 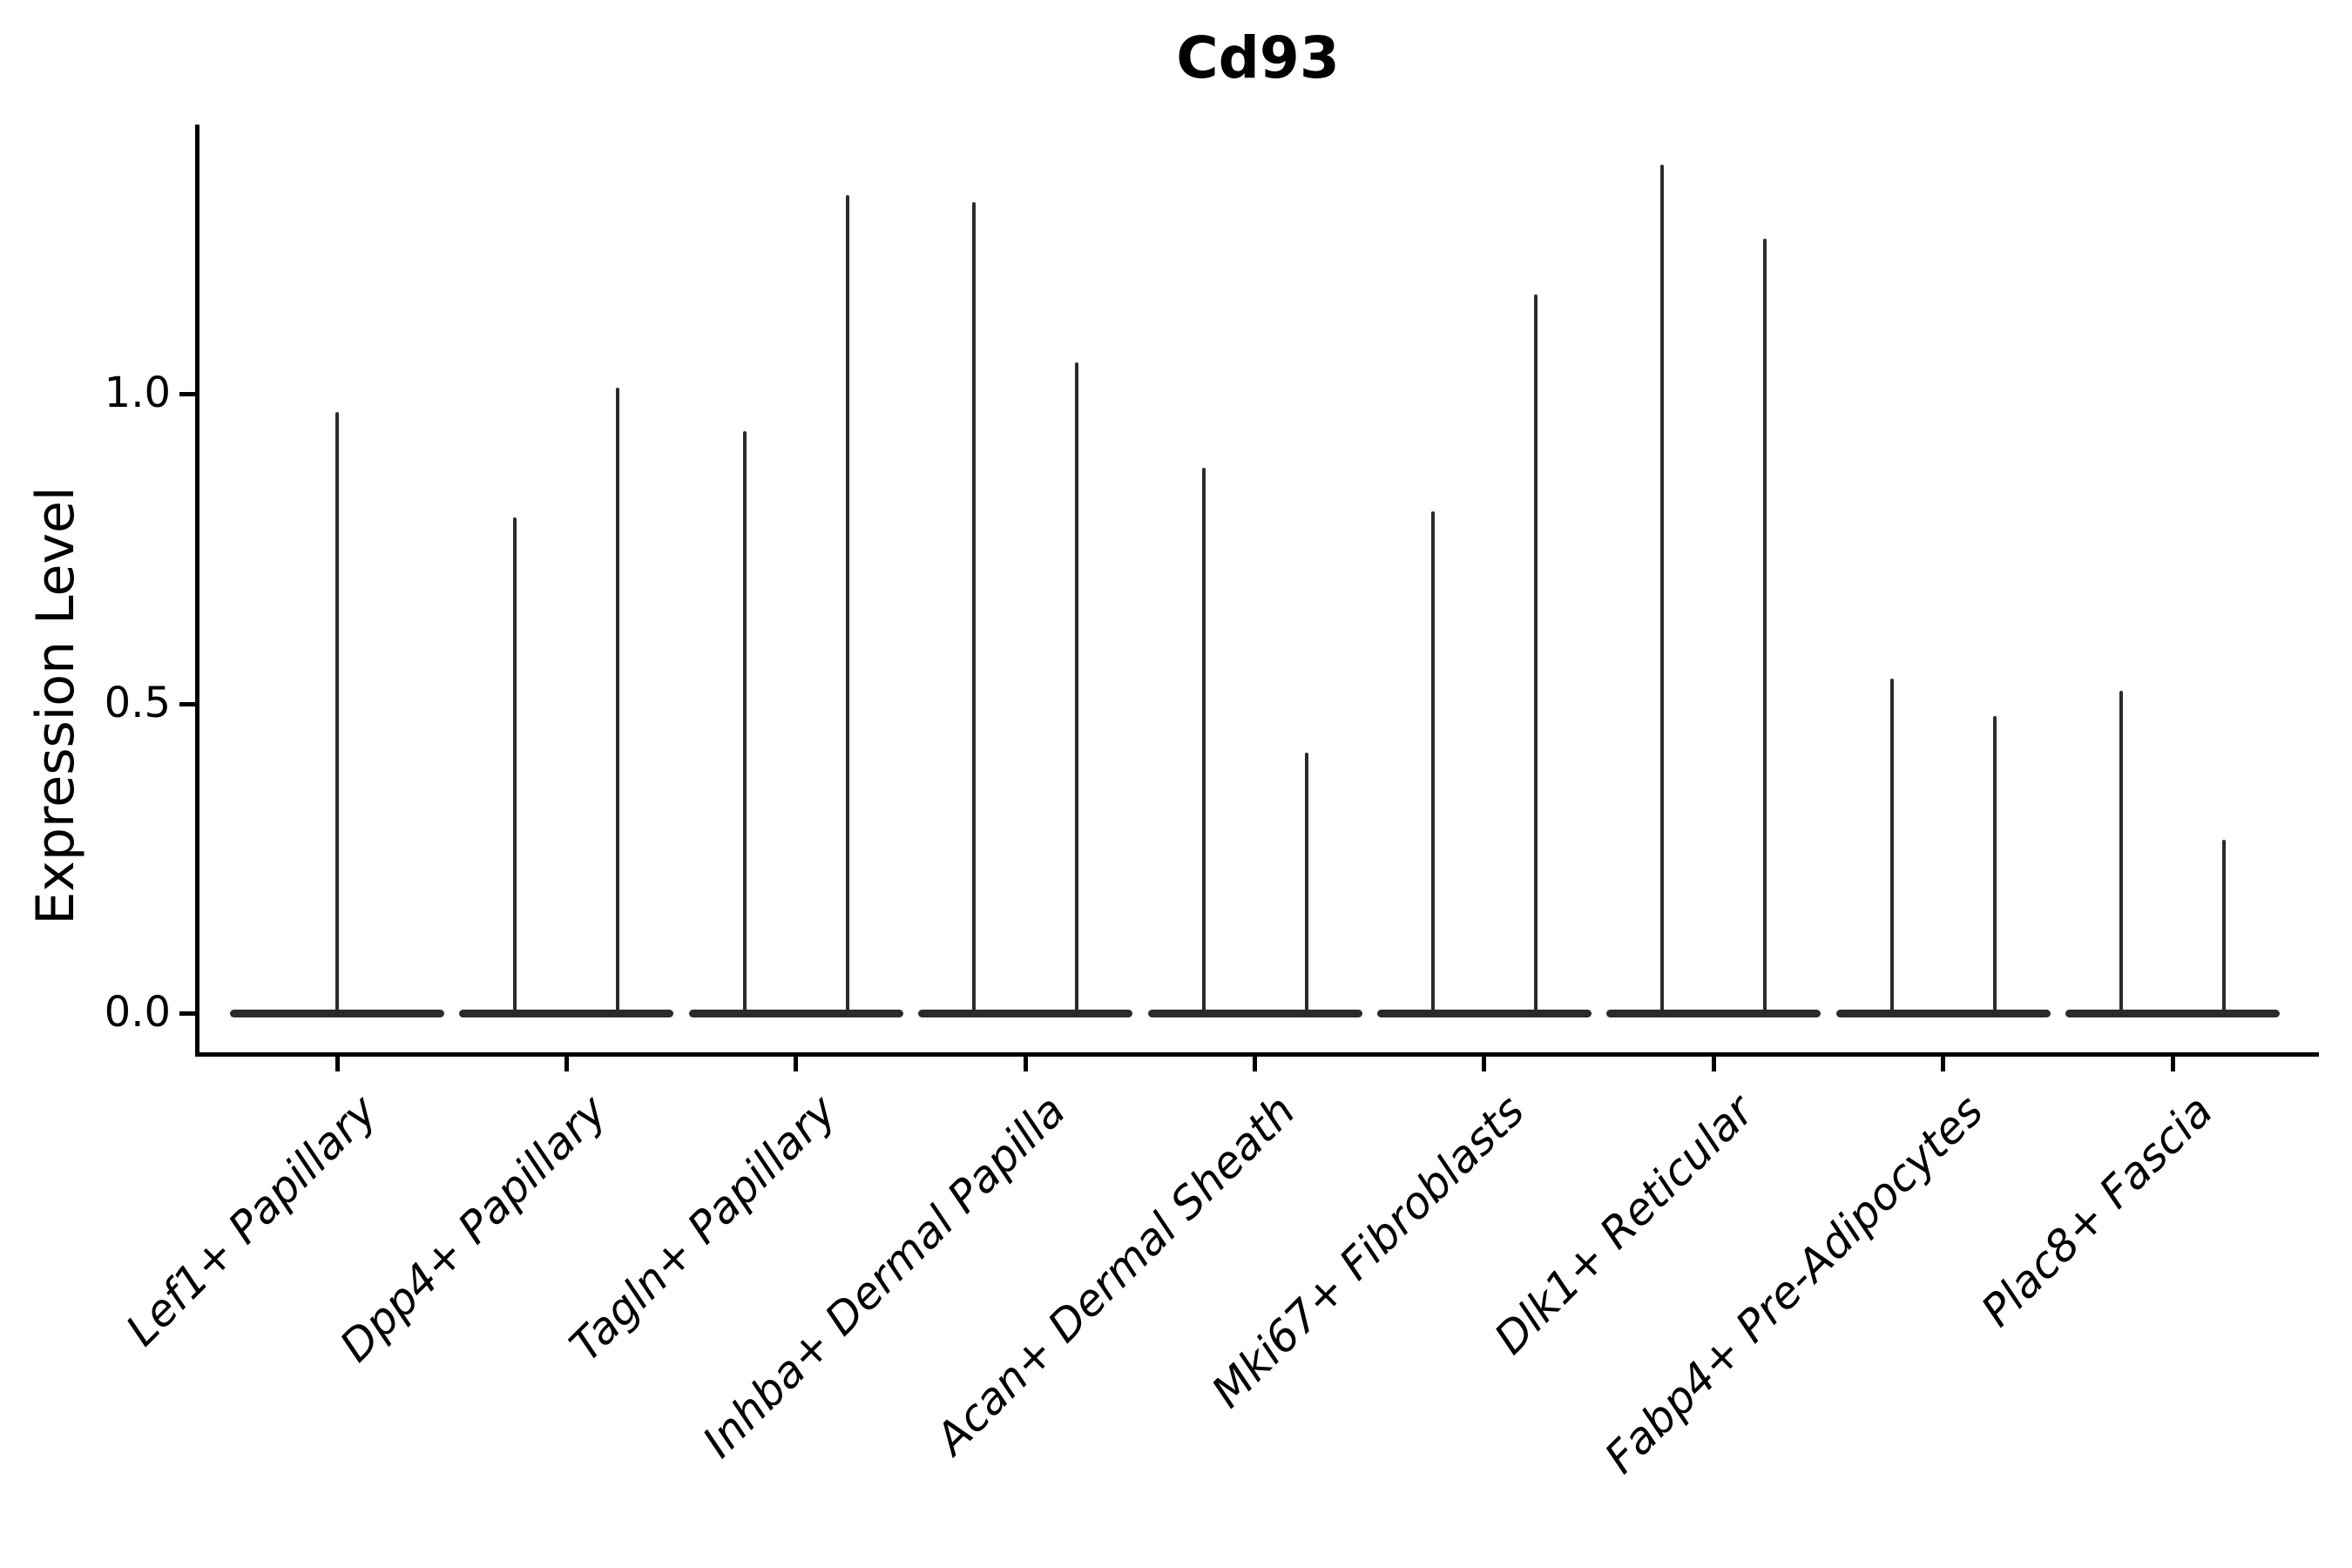 I want to click on y-axis-spine, so click(x=197, y=591).